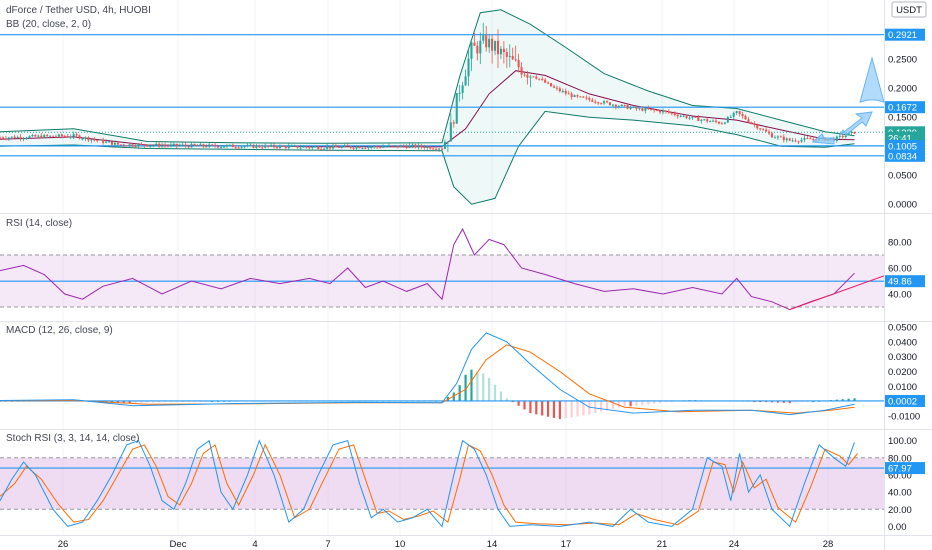 Image resolution: width=932 pixels, height=550 pixels. I want to click on macd-tick-label: 0.0400, so click(902, 342).